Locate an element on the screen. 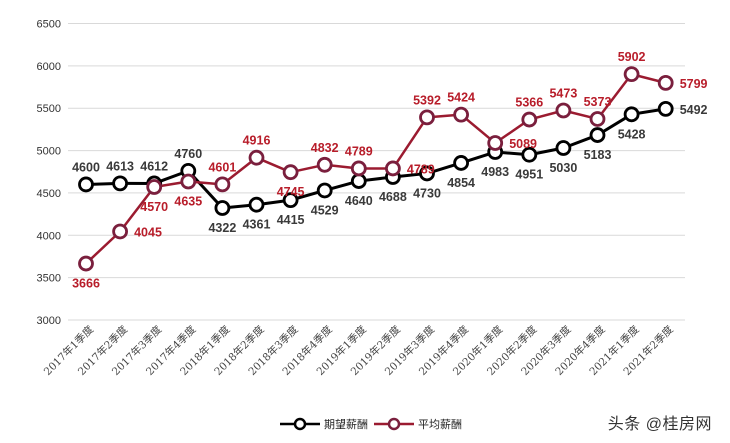 This screenshot has height=443, width=730. data-label: 4600 is located at coordinates (86, 167).